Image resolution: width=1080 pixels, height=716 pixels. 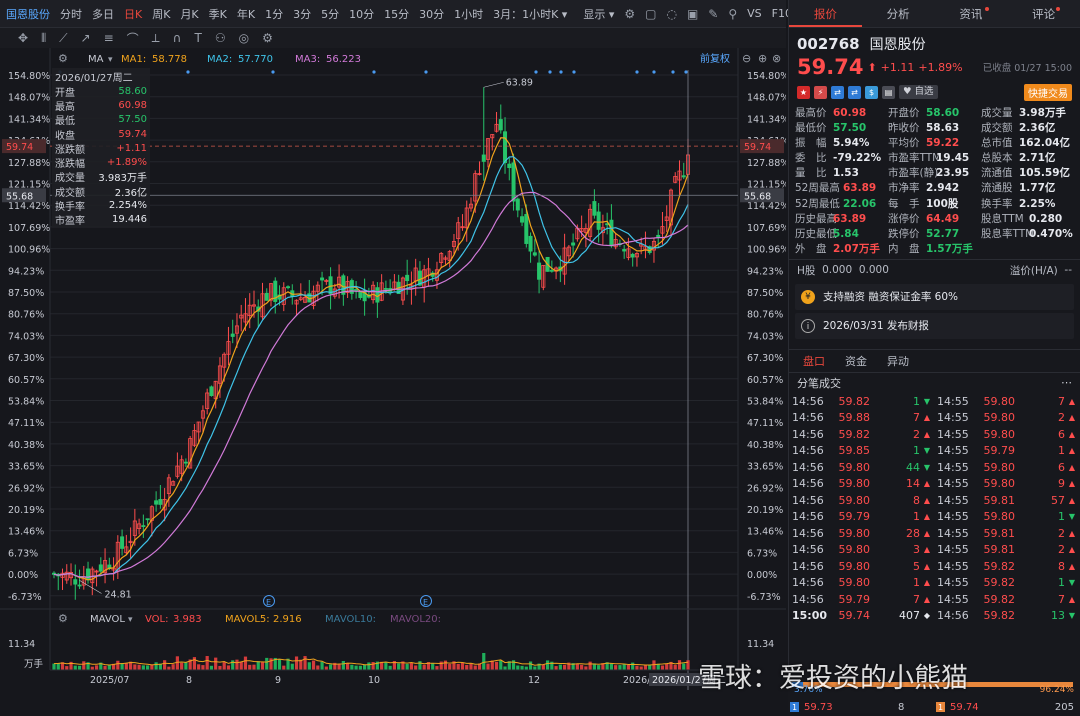 I want to click on lines-icon: ⫴, so click(x=44, y=37).